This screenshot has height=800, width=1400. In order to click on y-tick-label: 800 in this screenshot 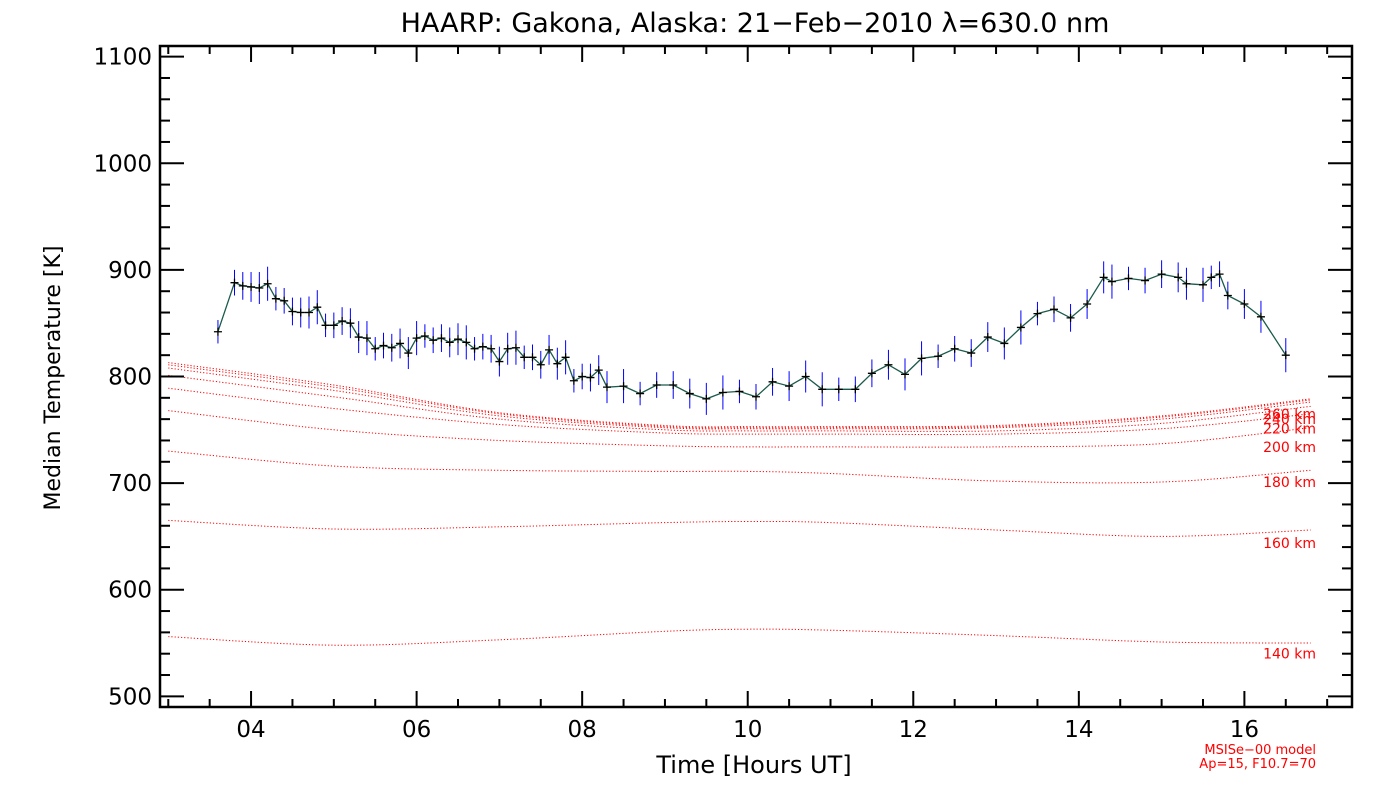, I will do `click(130, 378)`.